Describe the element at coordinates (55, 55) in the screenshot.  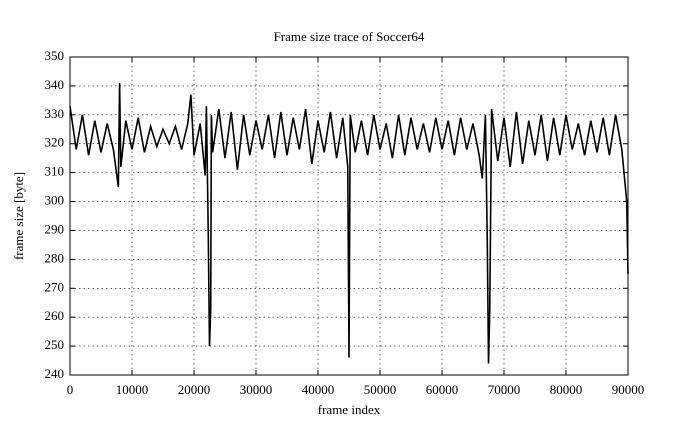
I see `y-tick-label: 350` at that location.